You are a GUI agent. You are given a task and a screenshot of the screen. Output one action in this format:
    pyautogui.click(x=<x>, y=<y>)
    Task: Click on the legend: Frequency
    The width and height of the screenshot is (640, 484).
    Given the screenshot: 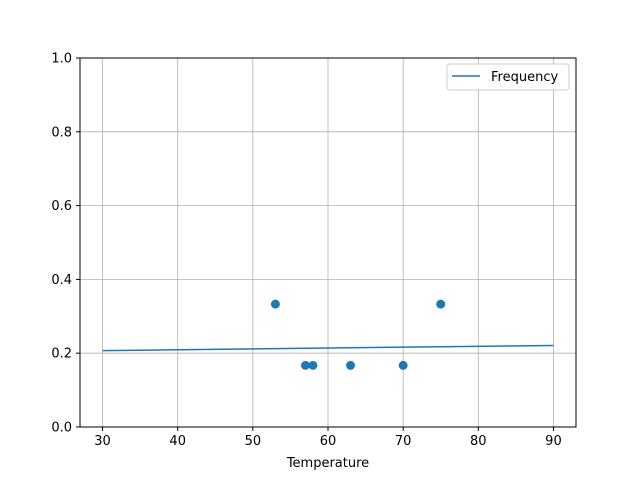 What is the action you would take?
    pyautogui.click(x=508, y=77)
    